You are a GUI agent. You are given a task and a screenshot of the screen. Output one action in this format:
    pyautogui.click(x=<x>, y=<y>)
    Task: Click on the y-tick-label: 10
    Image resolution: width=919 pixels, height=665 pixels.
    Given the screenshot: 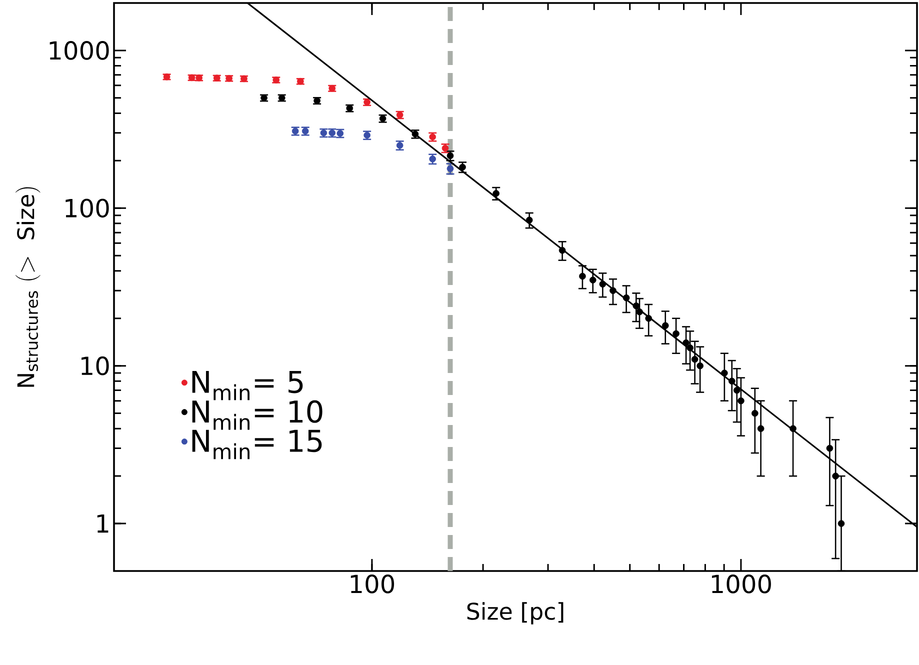 What is the action you would take?
    pyautogui.click(x=95, y=366)
    